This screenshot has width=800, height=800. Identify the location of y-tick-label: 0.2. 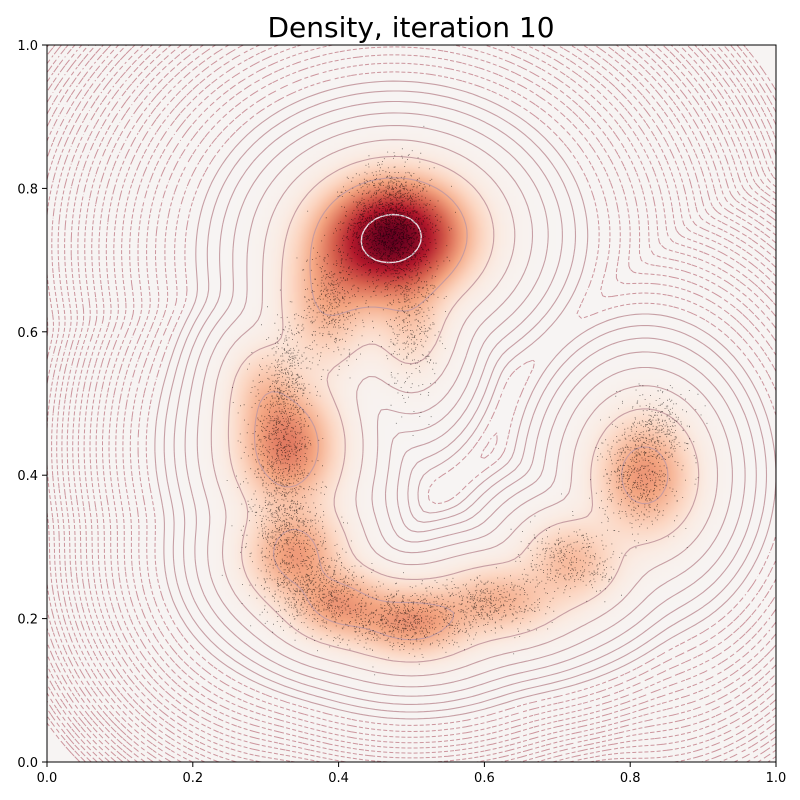
(27, 620).